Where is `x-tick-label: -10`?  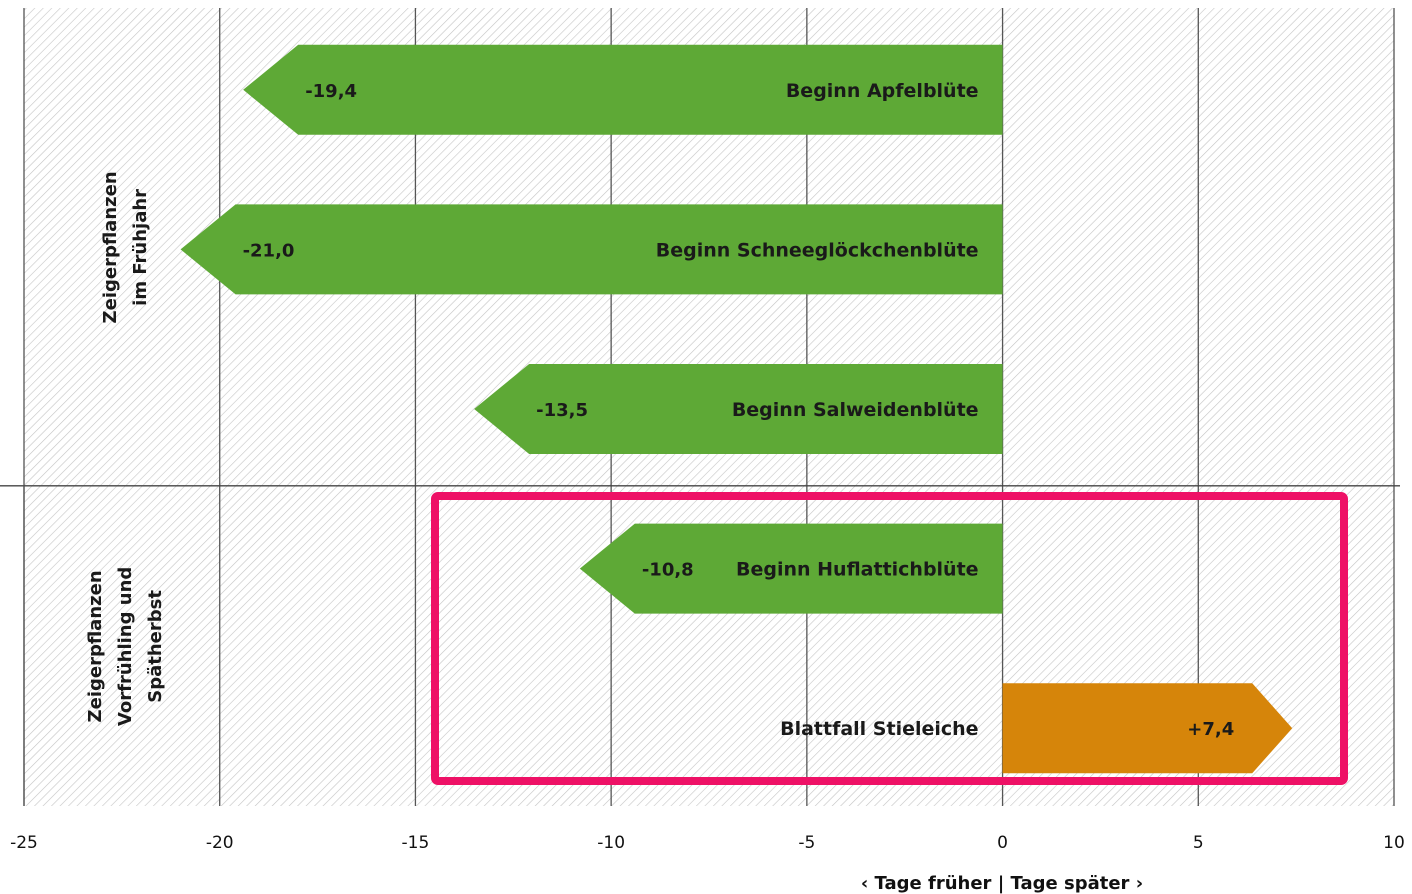
x-tick-label: -10 is located at coordinates (611, 843).